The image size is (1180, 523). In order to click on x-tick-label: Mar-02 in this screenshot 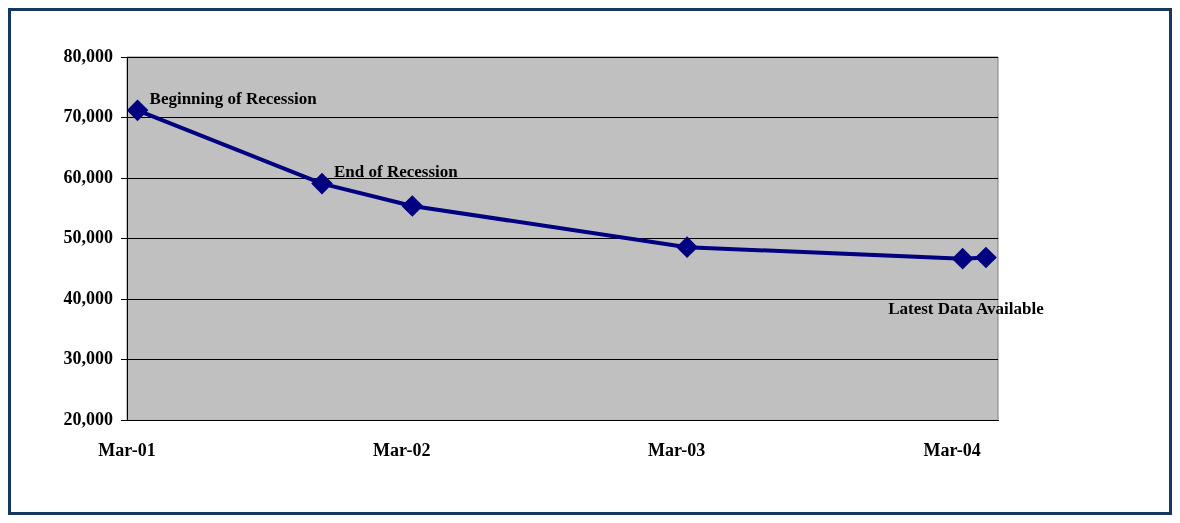, I will do `click(402, 449)`.